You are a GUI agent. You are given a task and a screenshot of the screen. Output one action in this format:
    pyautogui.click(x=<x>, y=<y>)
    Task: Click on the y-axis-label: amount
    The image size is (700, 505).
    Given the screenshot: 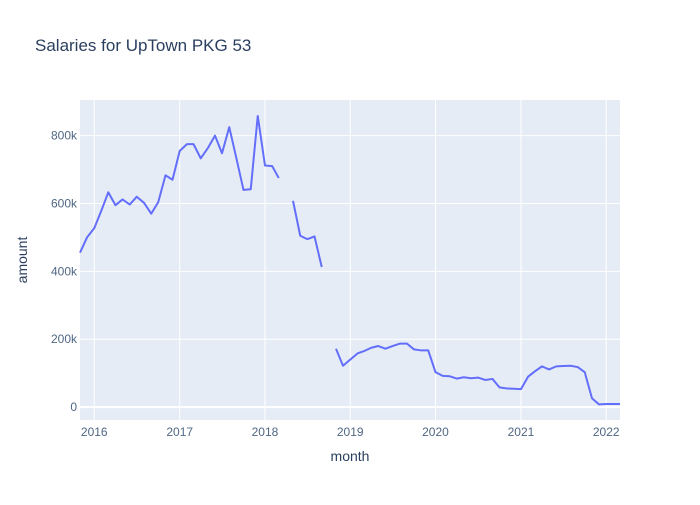 What is the action you would take?
    pyautogui.click(x=22, y=260)
    